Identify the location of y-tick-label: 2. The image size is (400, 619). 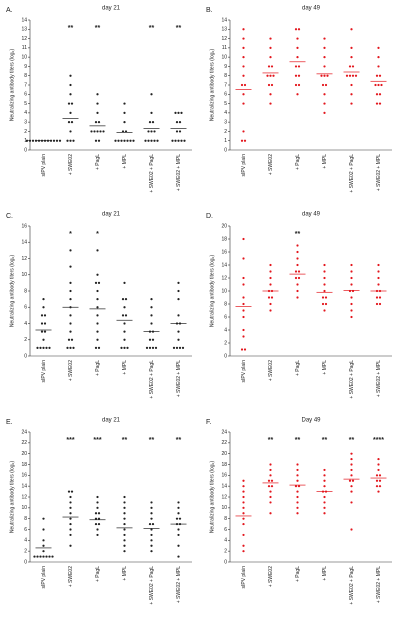
(225, 132).